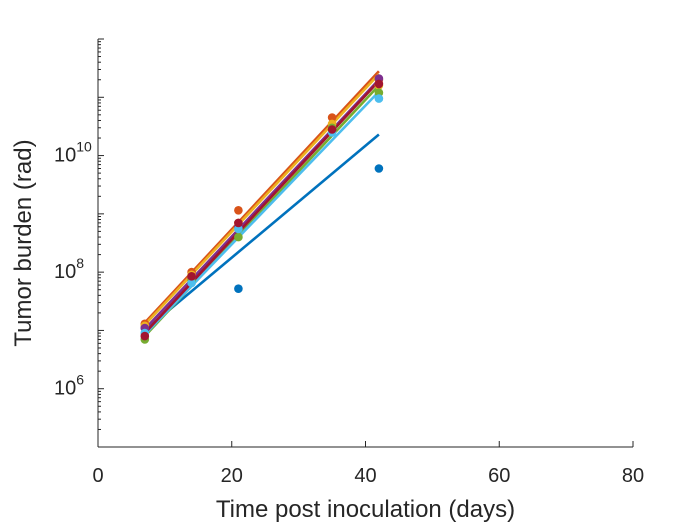 The height and width of the screenshot is (525, 700). Describe the element at coordinates (499, 476) in the screenshot. I see `x-tick-label: 60` at that location.